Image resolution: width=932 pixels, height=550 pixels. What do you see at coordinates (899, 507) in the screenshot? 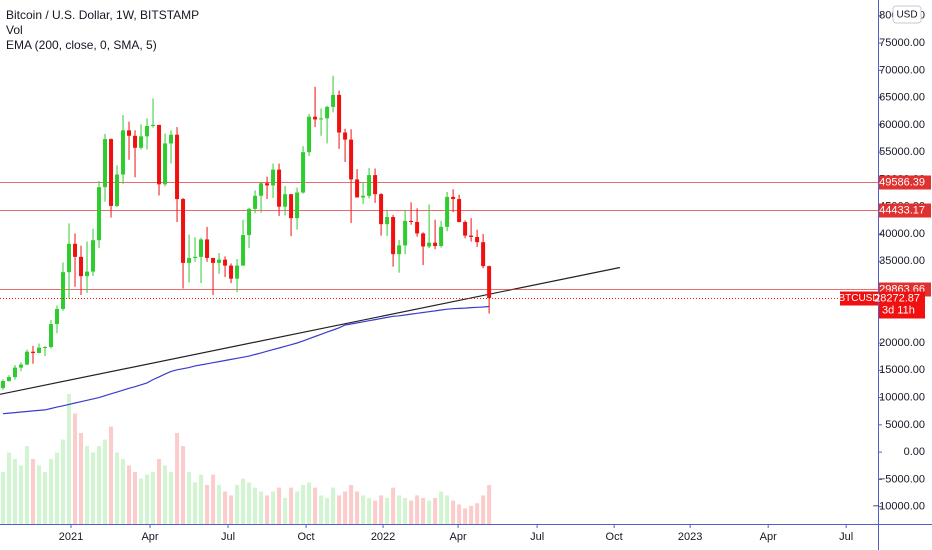
I see `y-tick-label: −10000.00` at bounding box center [899, 507].